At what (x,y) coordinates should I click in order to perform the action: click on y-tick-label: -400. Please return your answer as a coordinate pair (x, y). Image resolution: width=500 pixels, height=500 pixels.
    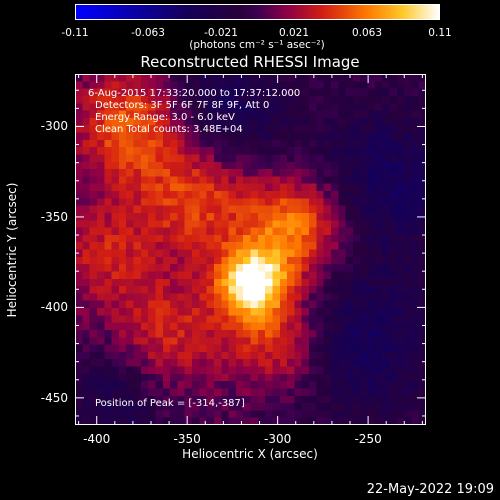
    Looking at the image, I should click on (54, 307).